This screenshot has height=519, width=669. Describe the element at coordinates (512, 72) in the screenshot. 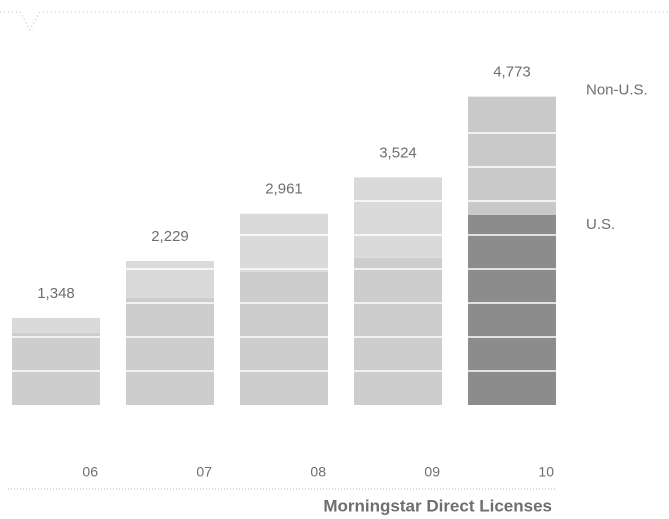

I see `total-label: 4,773` at that location.